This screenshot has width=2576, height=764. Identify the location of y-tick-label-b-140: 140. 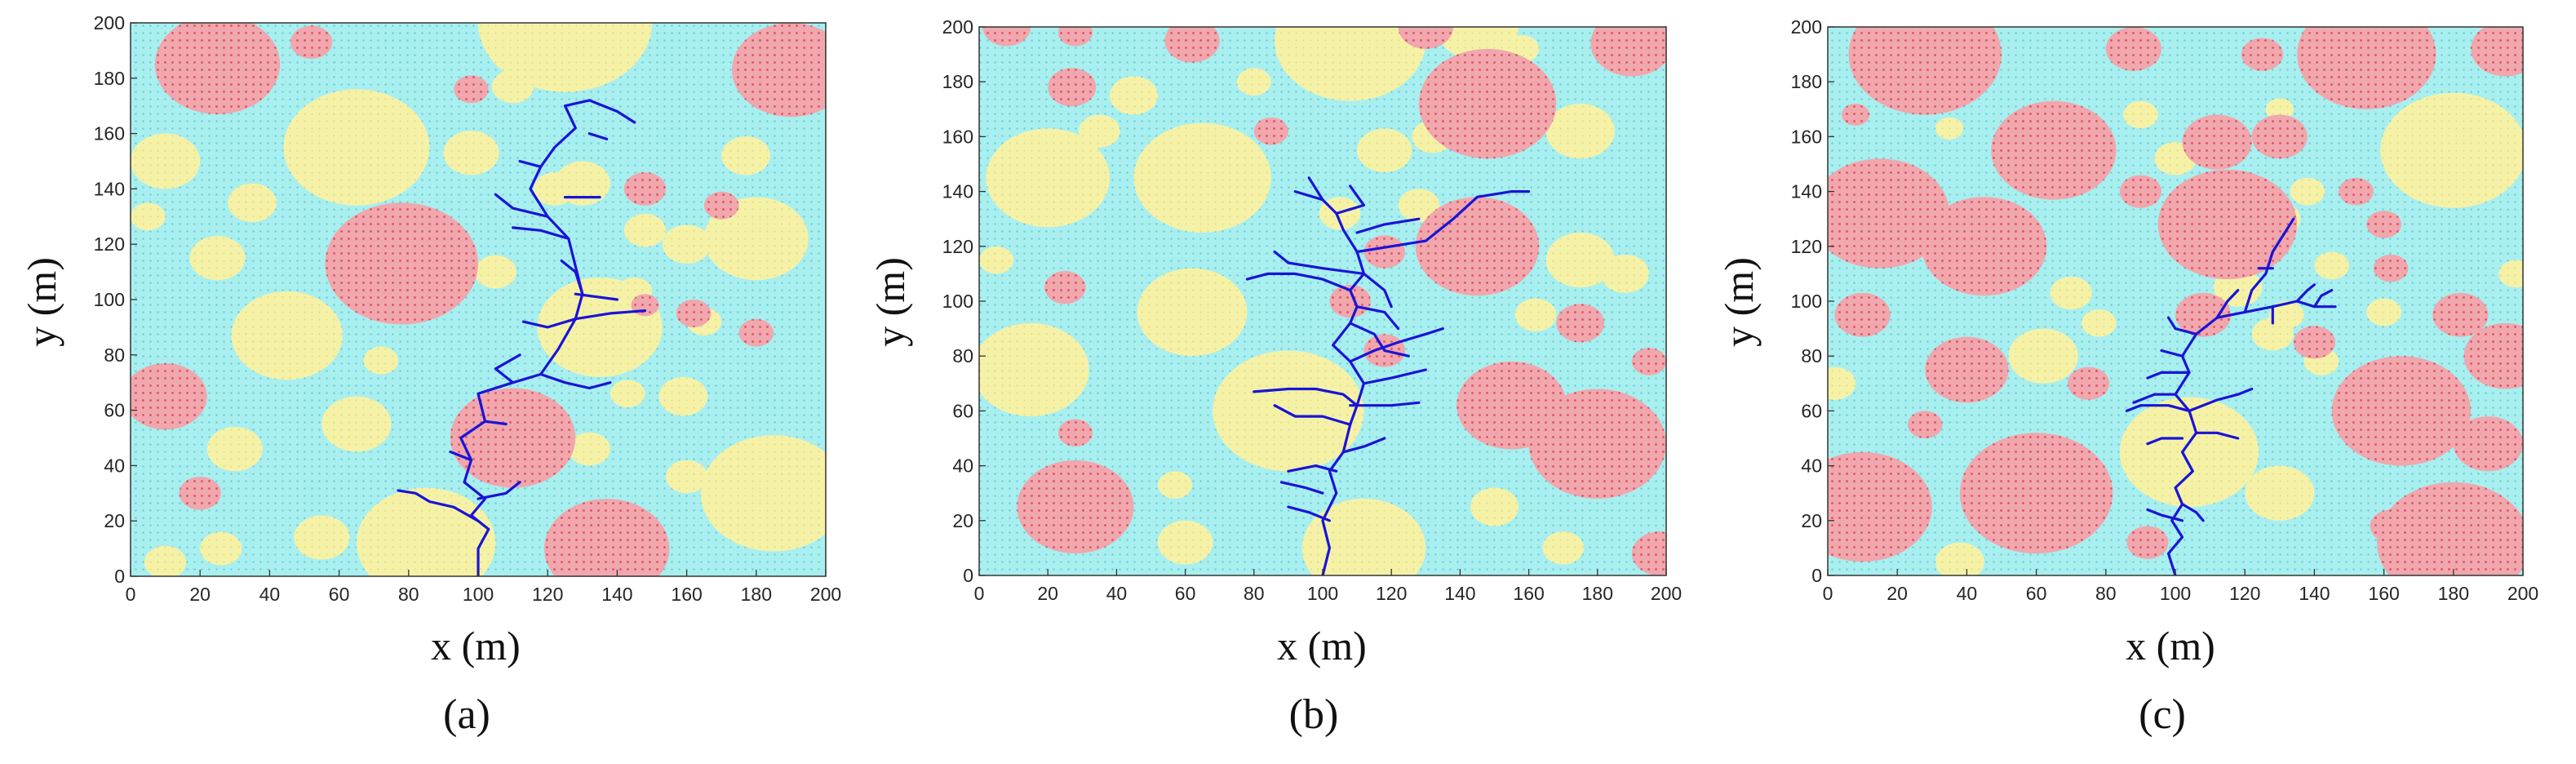
(957, 191).